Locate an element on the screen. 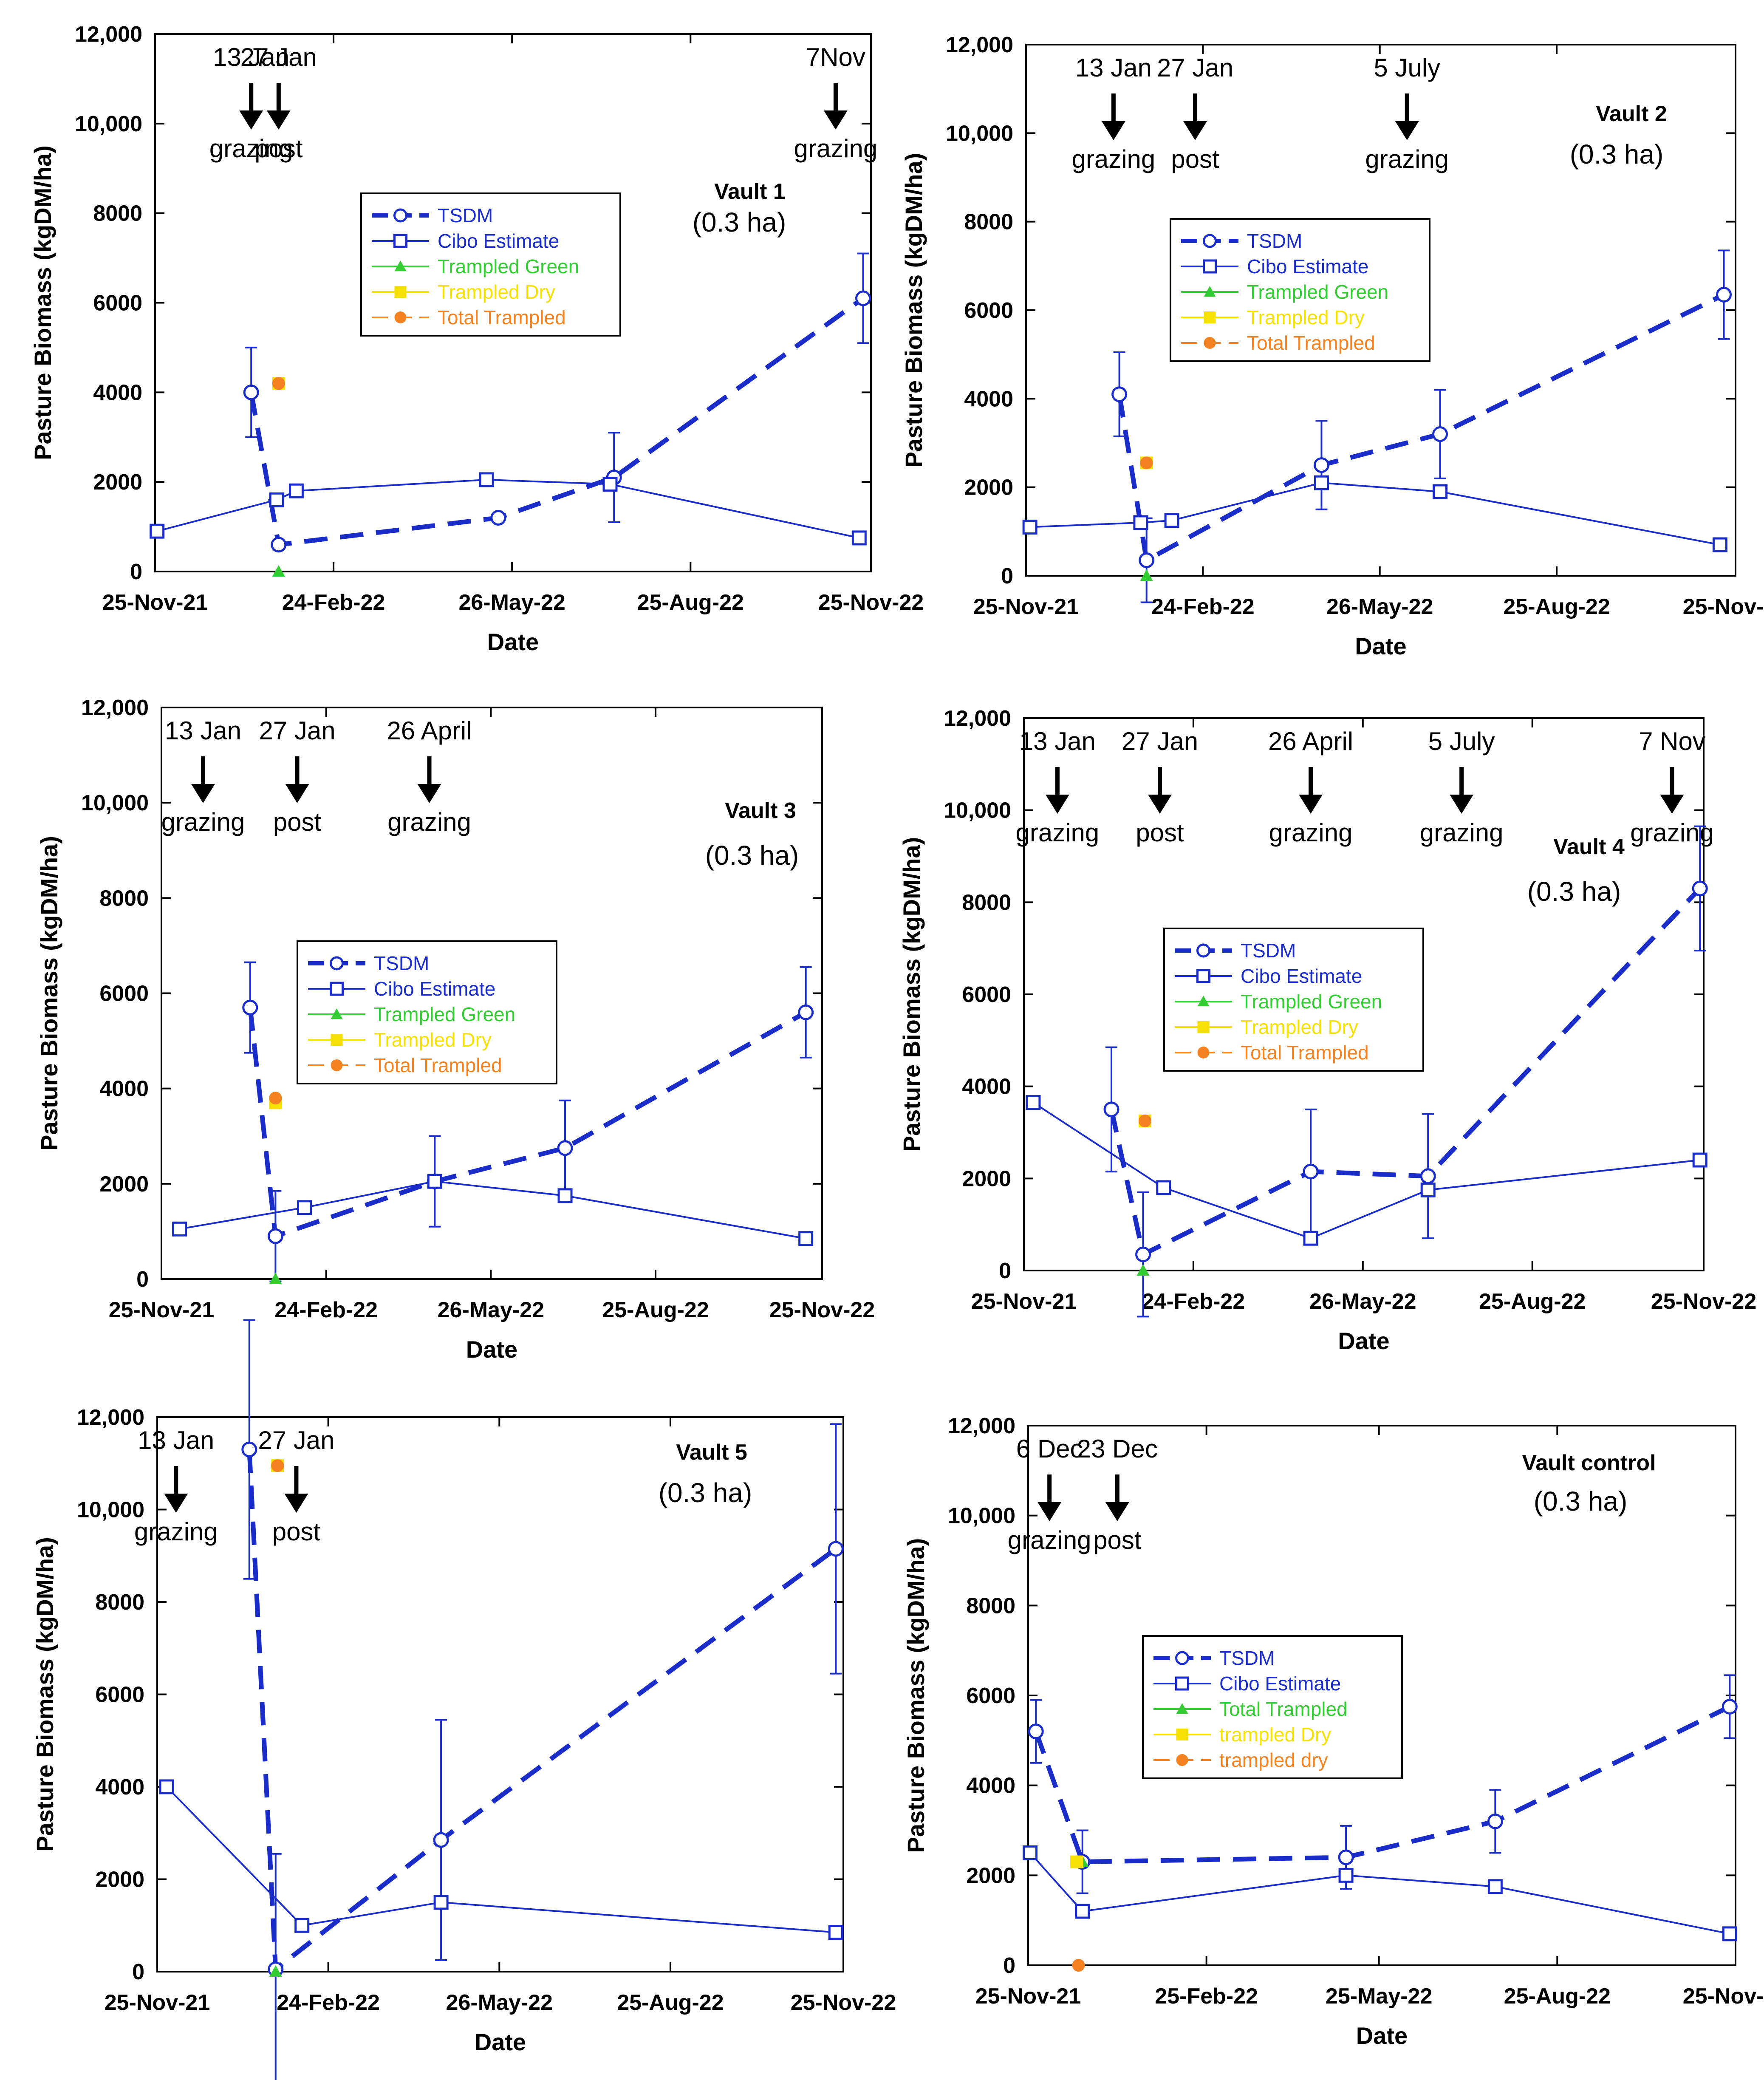 The height and width of the screenshot is (2080, 1764). y-tick-label: 6000 is located at coordinates (986, 994).